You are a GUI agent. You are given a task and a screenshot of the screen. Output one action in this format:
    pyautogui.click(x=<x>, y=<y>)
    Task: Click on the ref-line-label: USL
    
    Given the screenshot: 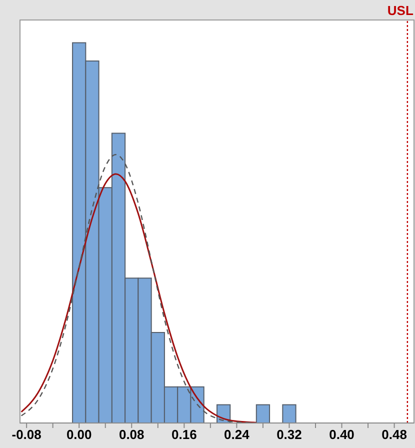 What is the action you would take?
    pyautogui.click(x=400, y=10)
    